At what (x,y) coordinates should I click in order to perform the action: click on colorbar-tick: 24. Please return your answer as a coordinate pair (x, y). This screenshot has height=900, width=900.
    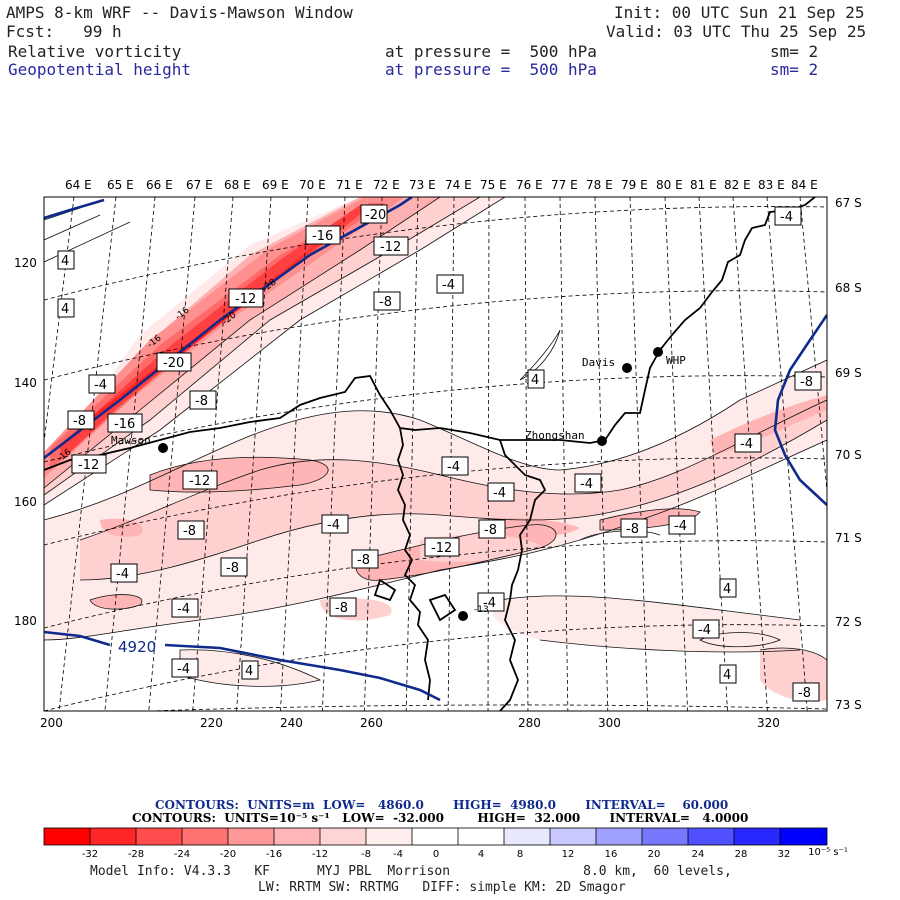
    Looking at the image, I should click on (698, 854).